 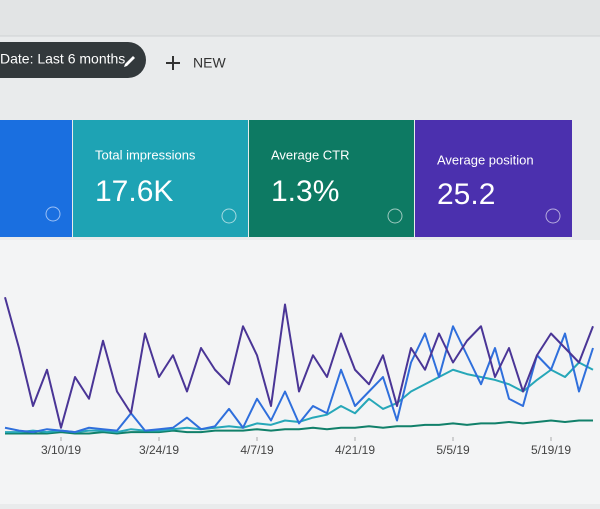 I want to click on x-tick-label: 5/5/19, so click(x=453, y=450).